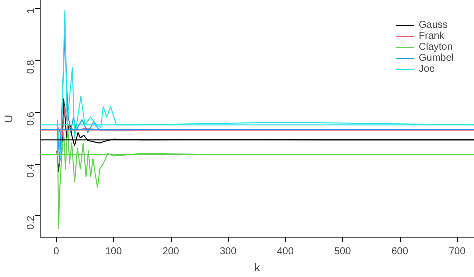 The image size is (474, 277). Describe the element at coordinates (10, 118) in the screenshot. I see `y-axis-title: U` at that location.